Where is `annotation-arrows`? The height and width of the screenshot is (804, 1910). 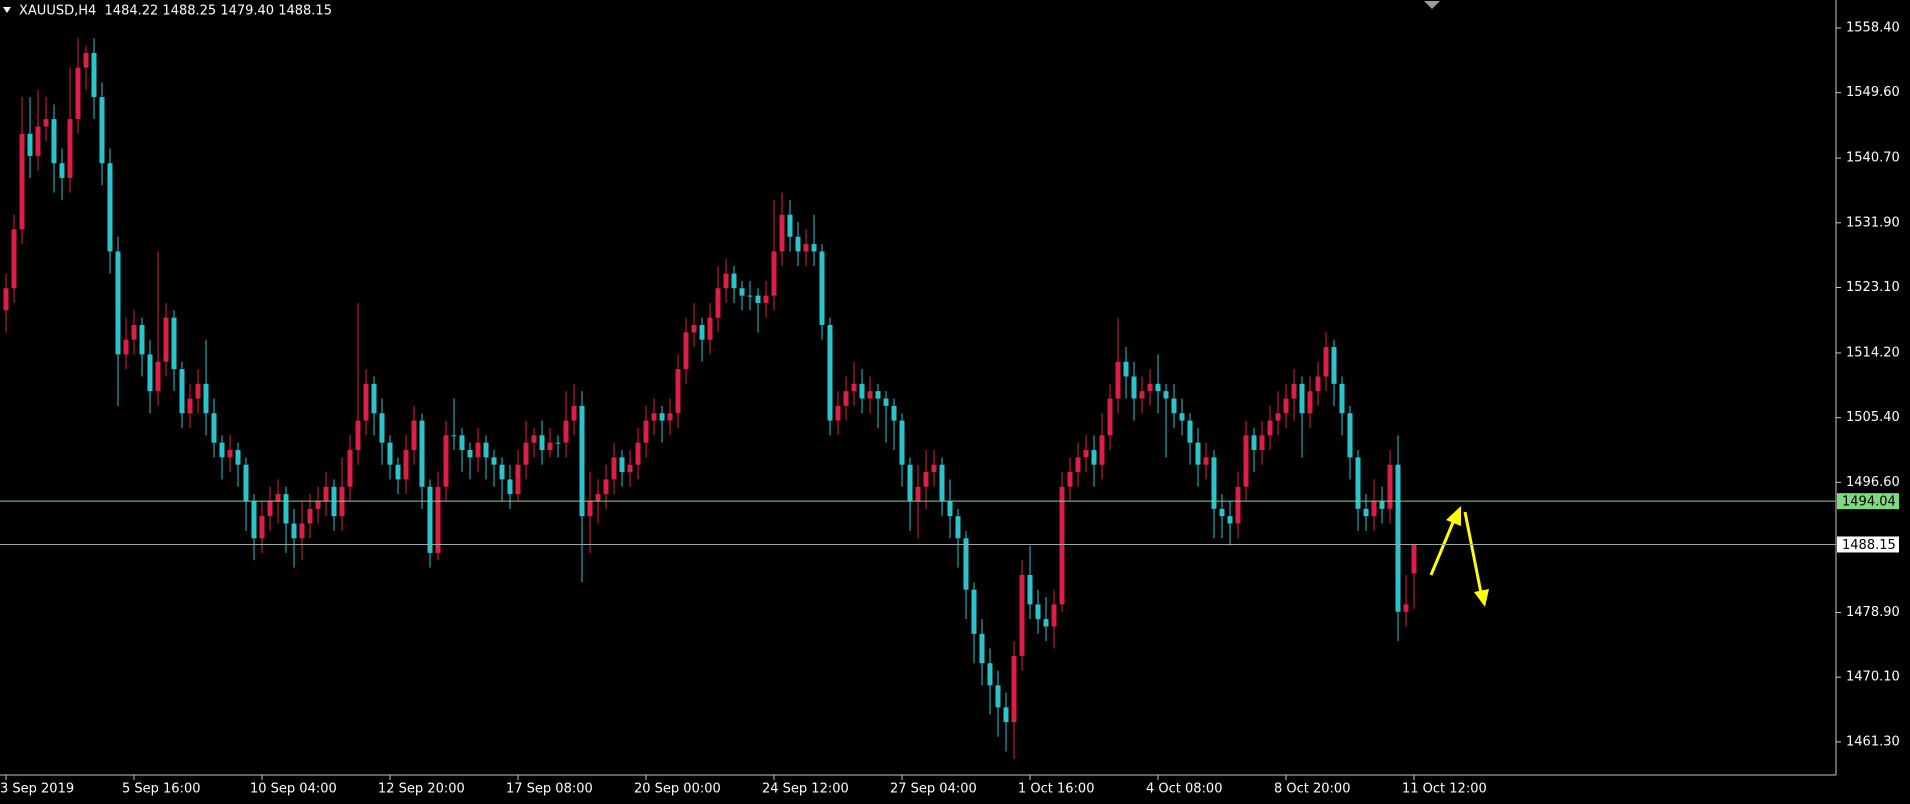 annotation-arrows is located at coordinates (1459, 556).